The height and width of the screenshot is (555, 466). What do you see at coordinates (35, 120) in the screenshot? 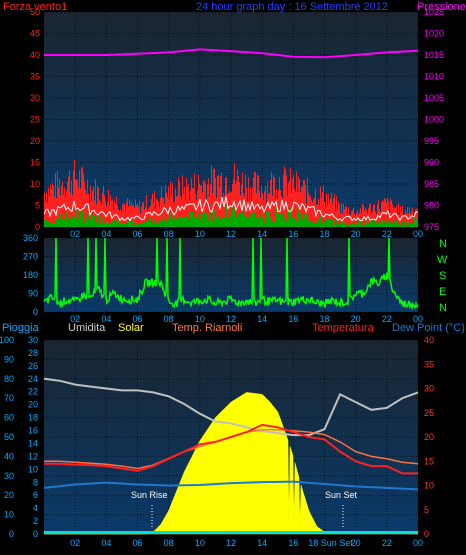
I see `y-tick-label-wind: 25` at bounding box center [35, 120].